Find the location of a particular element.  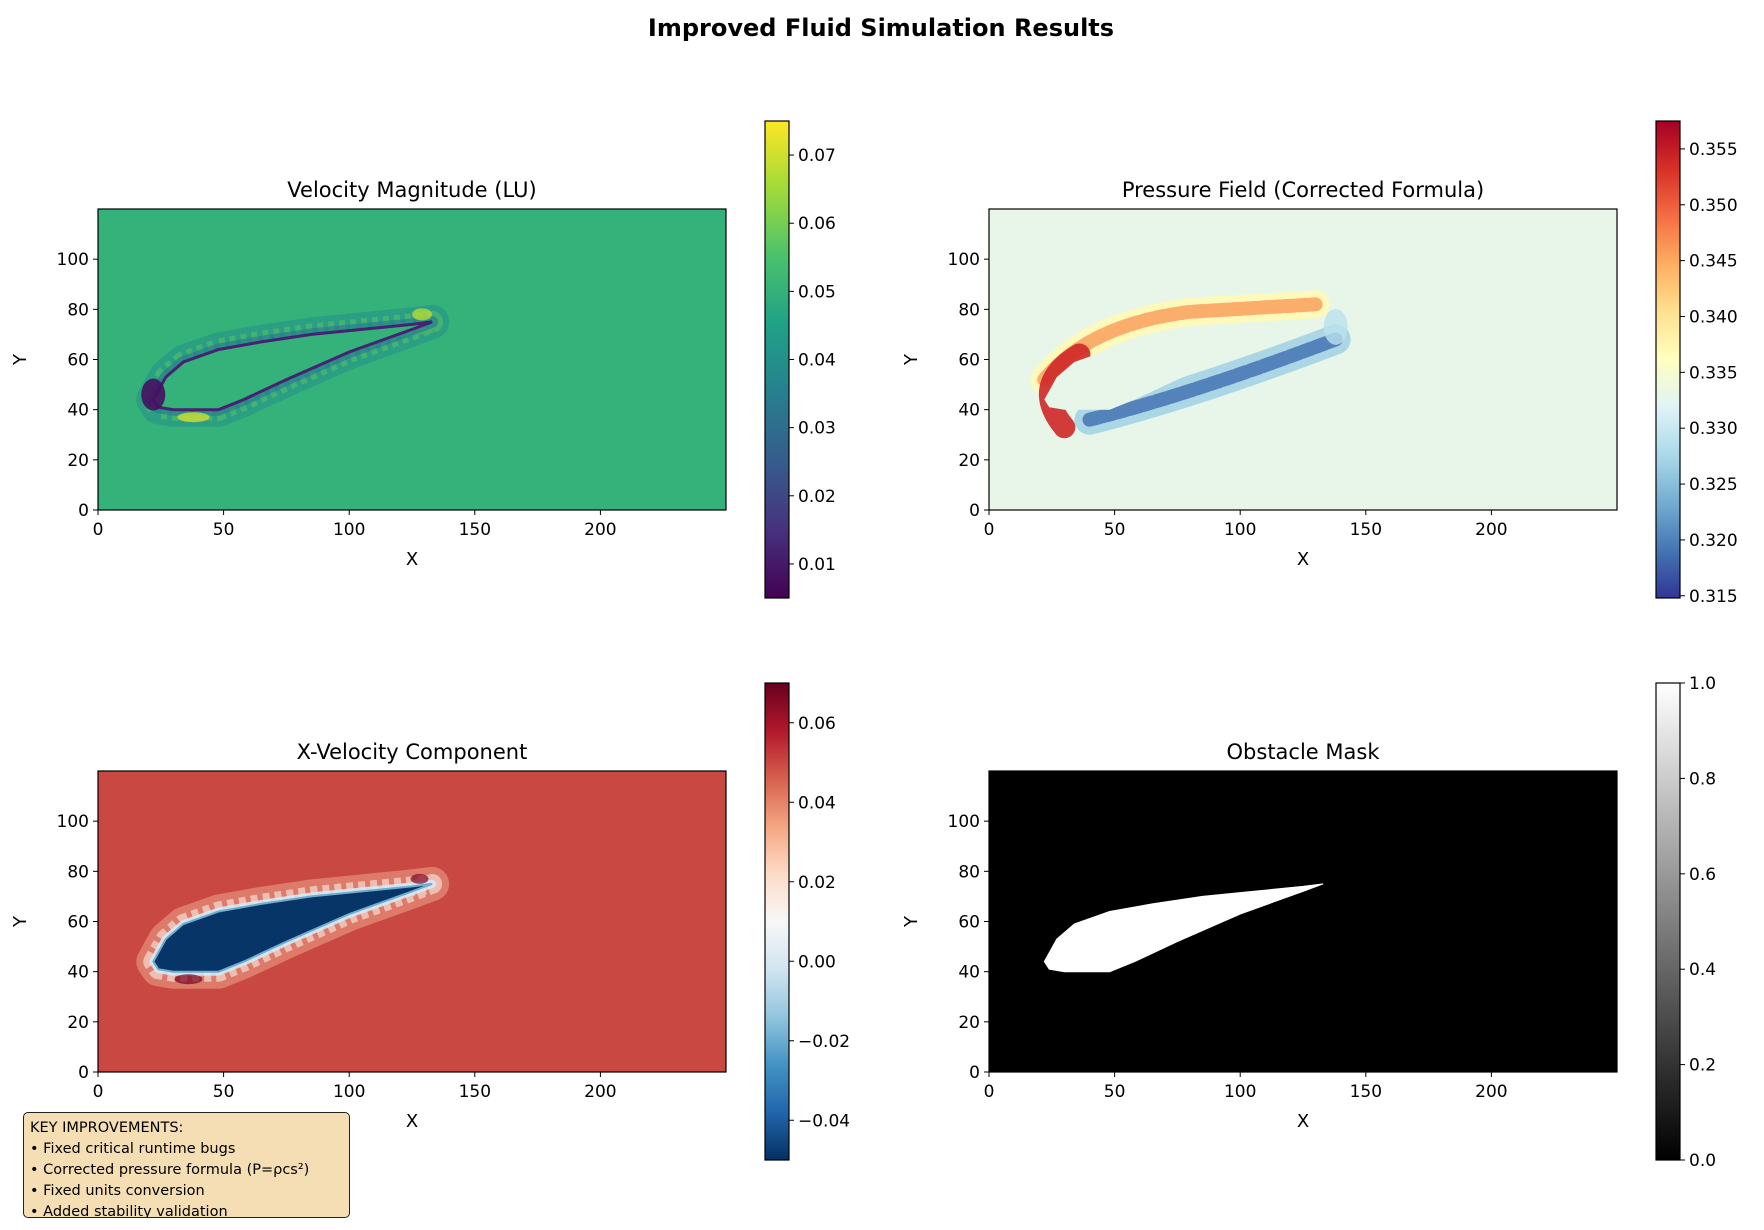

leading-edge-low is located at coordinates (153, 394).